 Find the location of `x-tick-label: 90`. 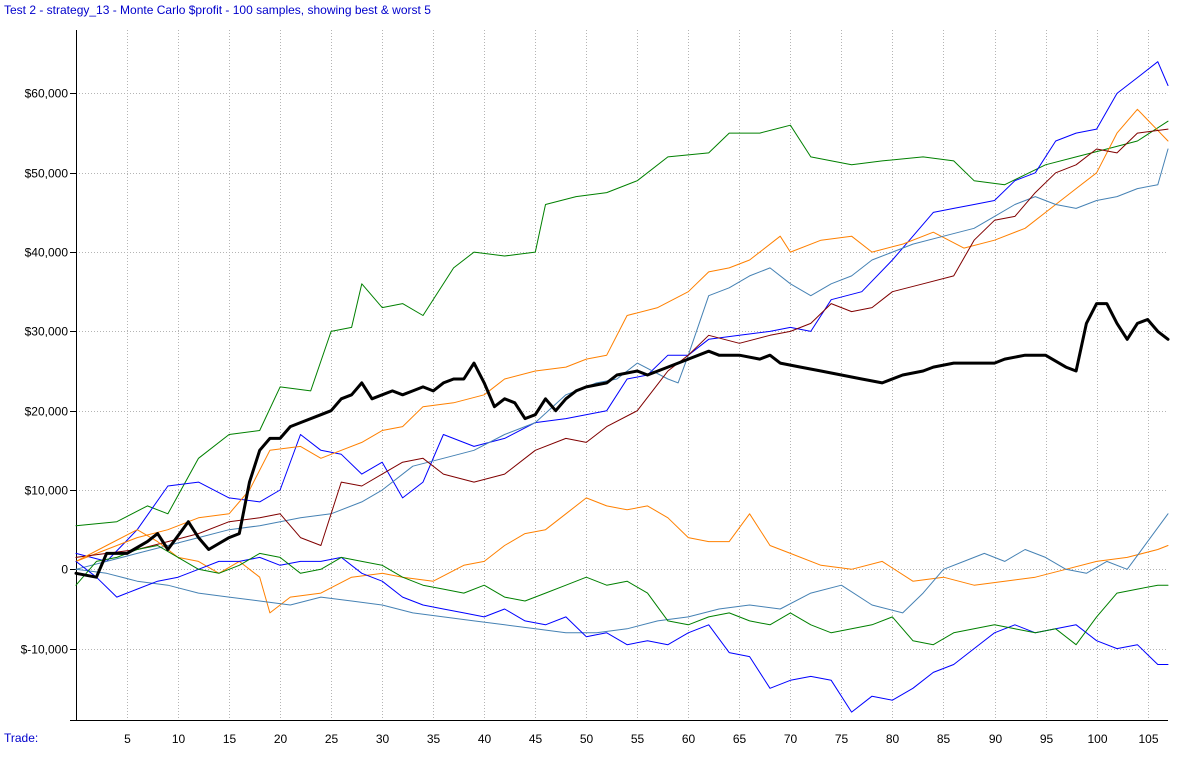

x-tick-label: 90 is located at coordinates (996, 739).